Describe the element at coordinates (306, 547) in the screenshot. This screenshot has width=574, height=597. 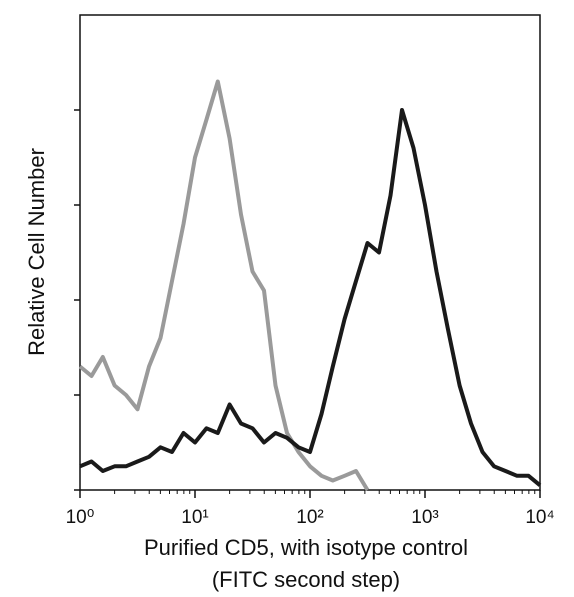
I see `x-axis-title: Purified CD5, with isotype control` at that location.